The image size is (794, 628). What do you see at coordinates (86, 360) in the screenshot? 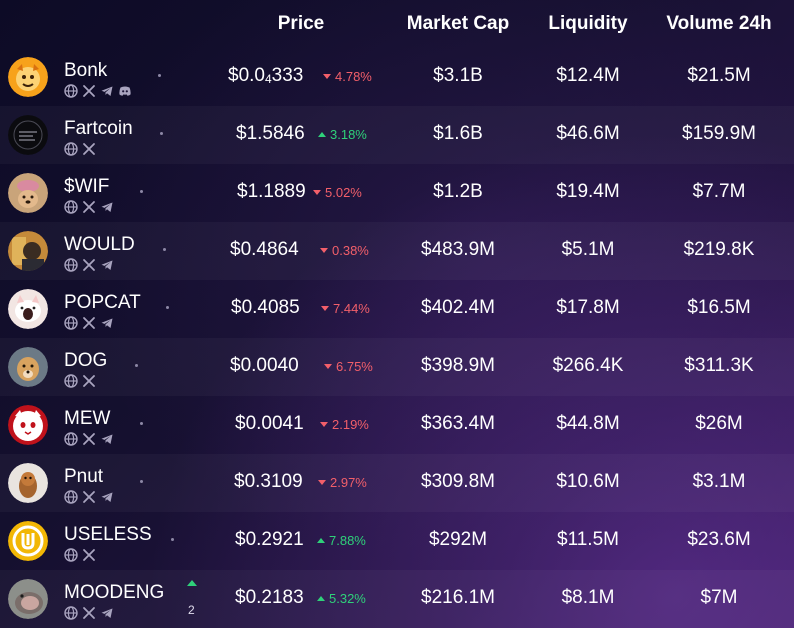
I see `token-name: DOG` at bounding box center [86, 360].